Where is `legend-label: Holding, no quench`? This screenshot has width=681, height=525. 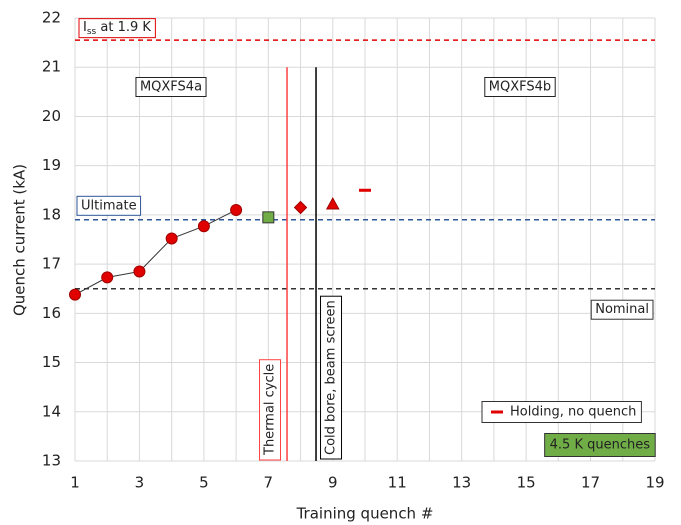 legend-label: Holding, no quench is located at coordinates (573, 412).